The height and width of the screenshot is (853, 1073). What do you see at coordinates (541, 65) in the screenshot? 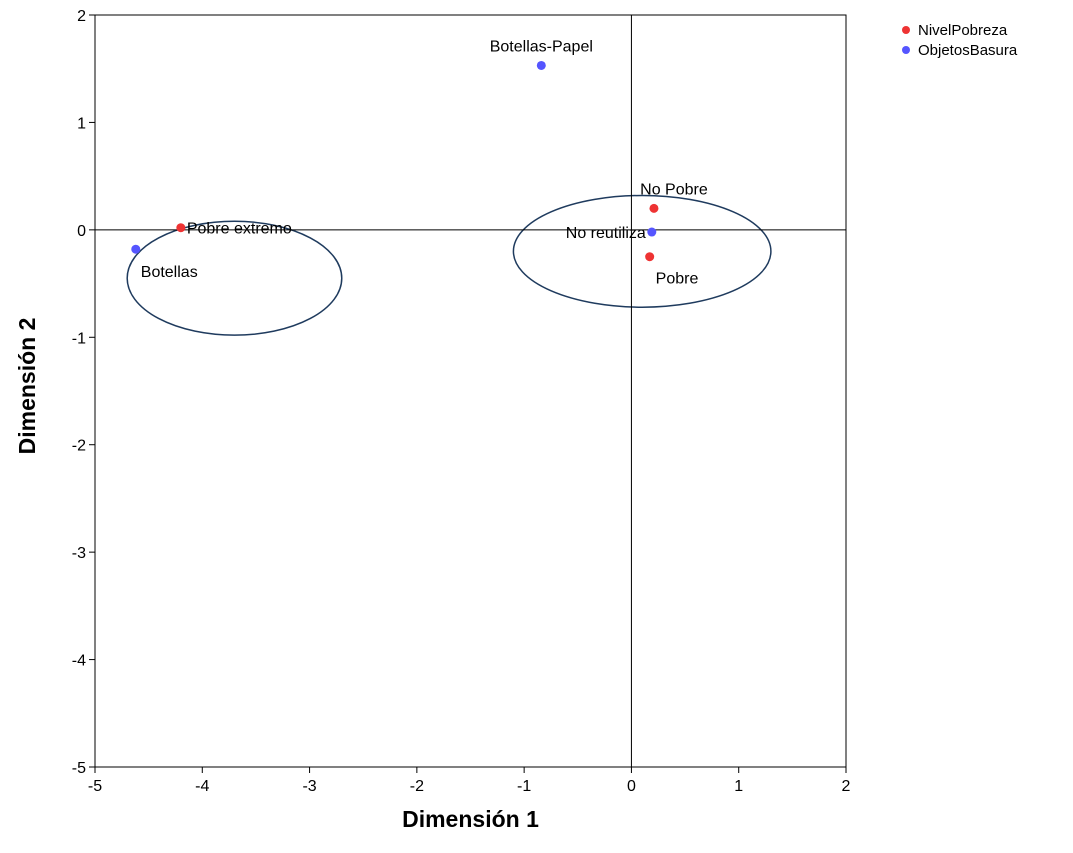
I see `point-botellas-papel` at bounding box center [541, 65].